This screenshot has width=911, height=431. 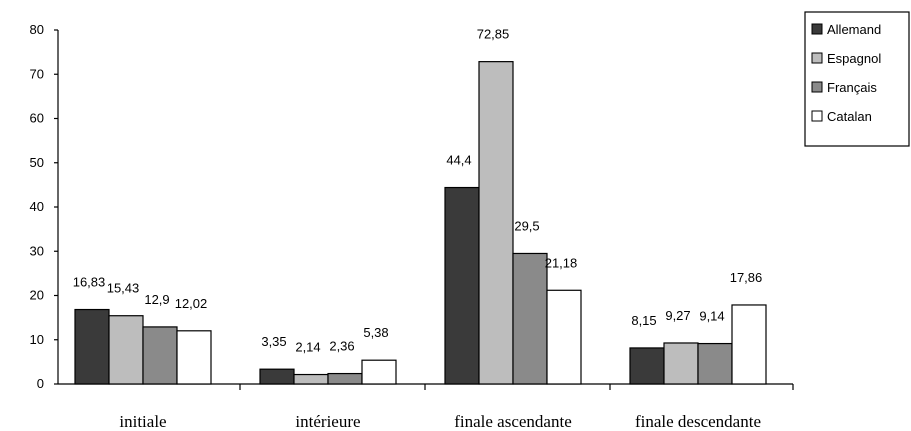 I want to click on y-tick-label: 40, so click(x=37, y=206).